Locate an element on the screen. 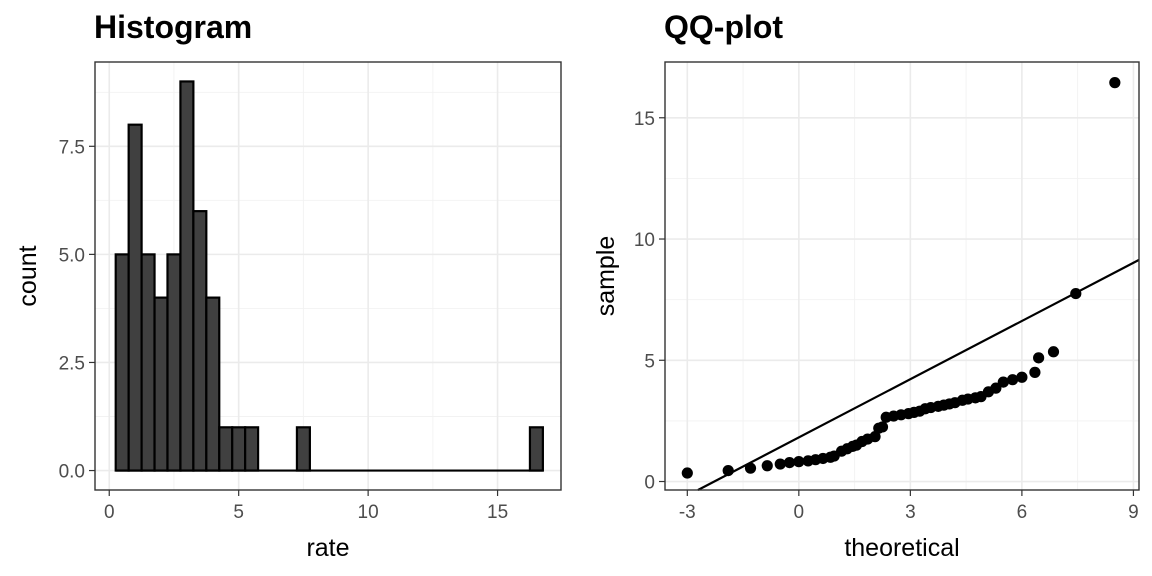 The image size is (1152, 576). qq-plot-x-tick-label: -3 is located at coordinates (687, 512).